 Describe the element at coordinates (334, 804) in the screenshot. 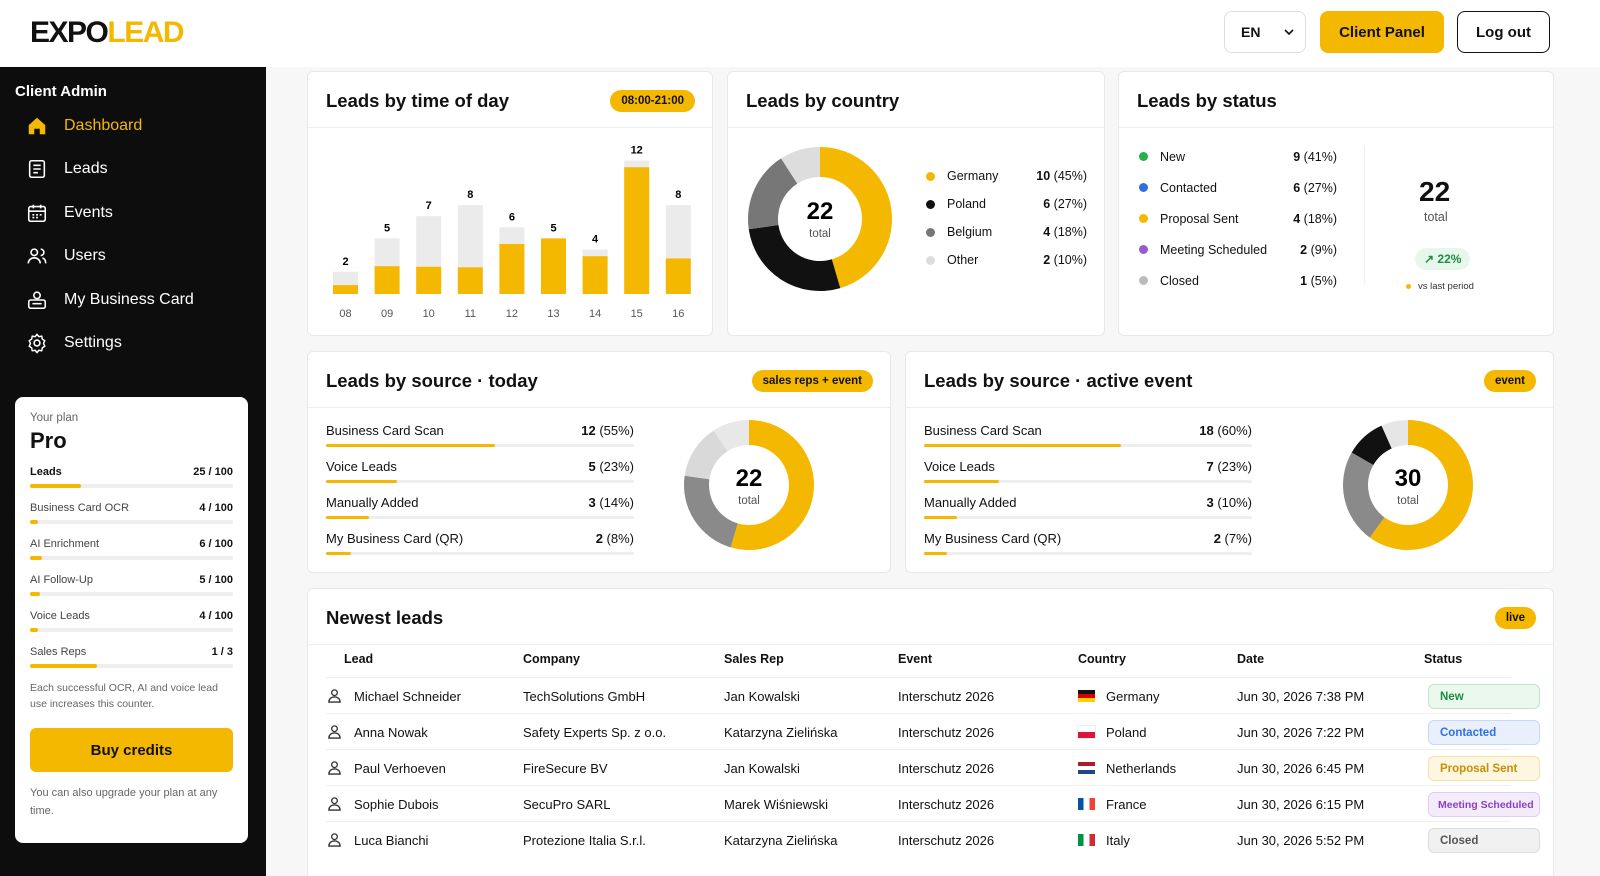

I see `user-icon` at that location.